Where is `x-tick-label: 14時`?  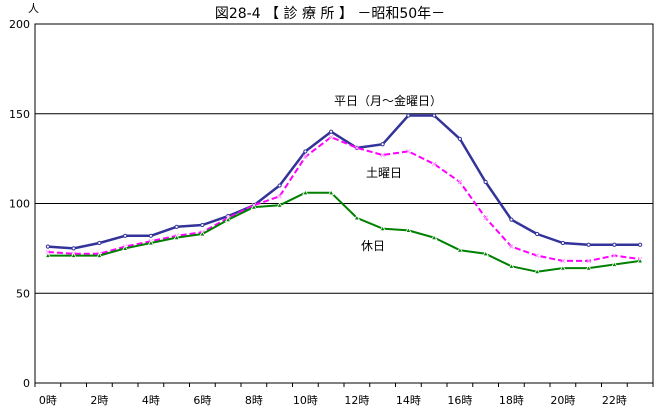
x-tick-label: 14時 is located at coordinates (408, 400).